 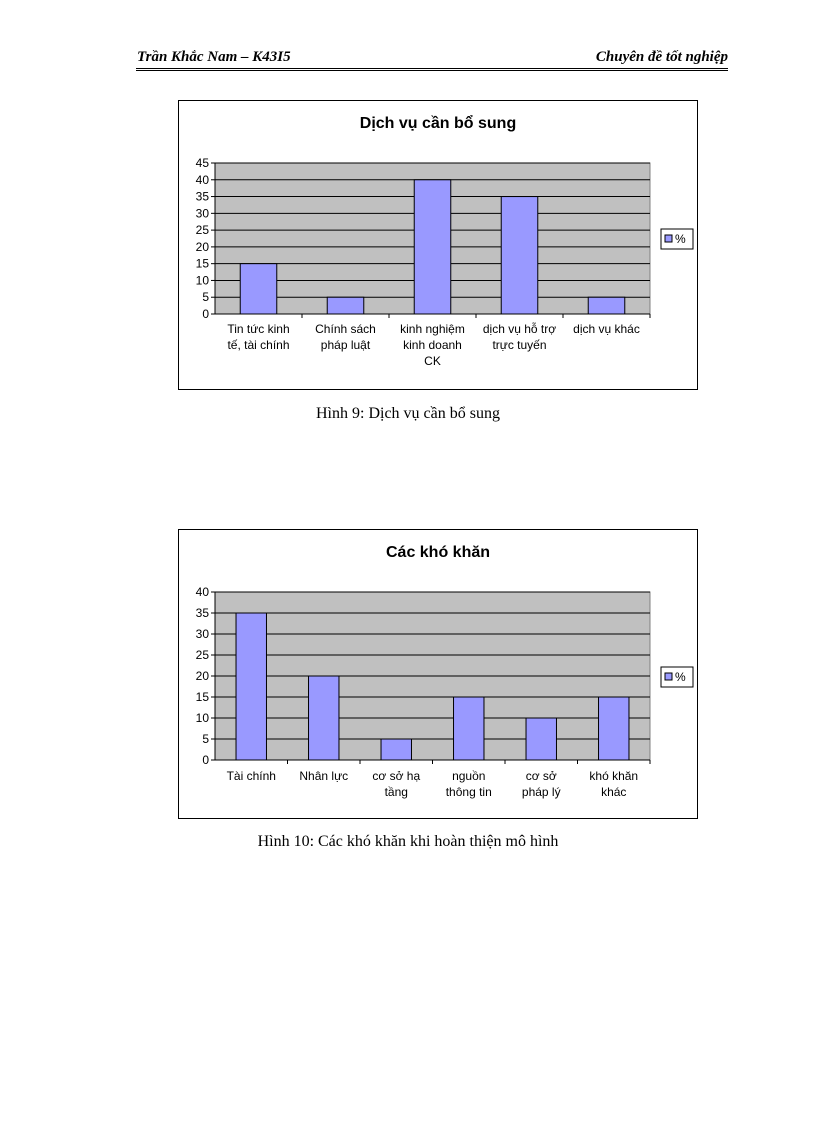 I want to click on chart0-y-tick-label: 30, so click(x=203, y=213).